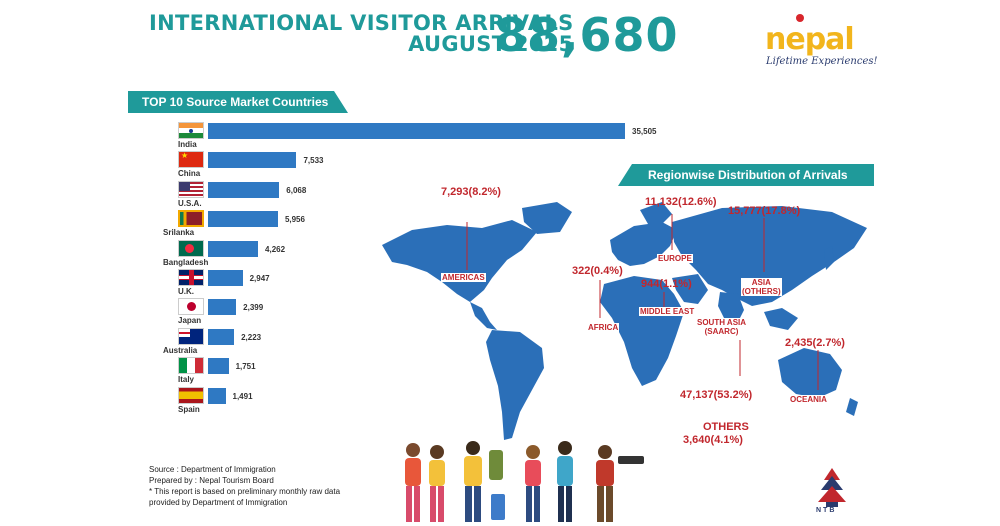 The height and width of the screenshot is (526, 1000). Describe the element at coordinates (471, 192) in the screenshot. I see `americas-value: 7,293(8.2%)` at that location.